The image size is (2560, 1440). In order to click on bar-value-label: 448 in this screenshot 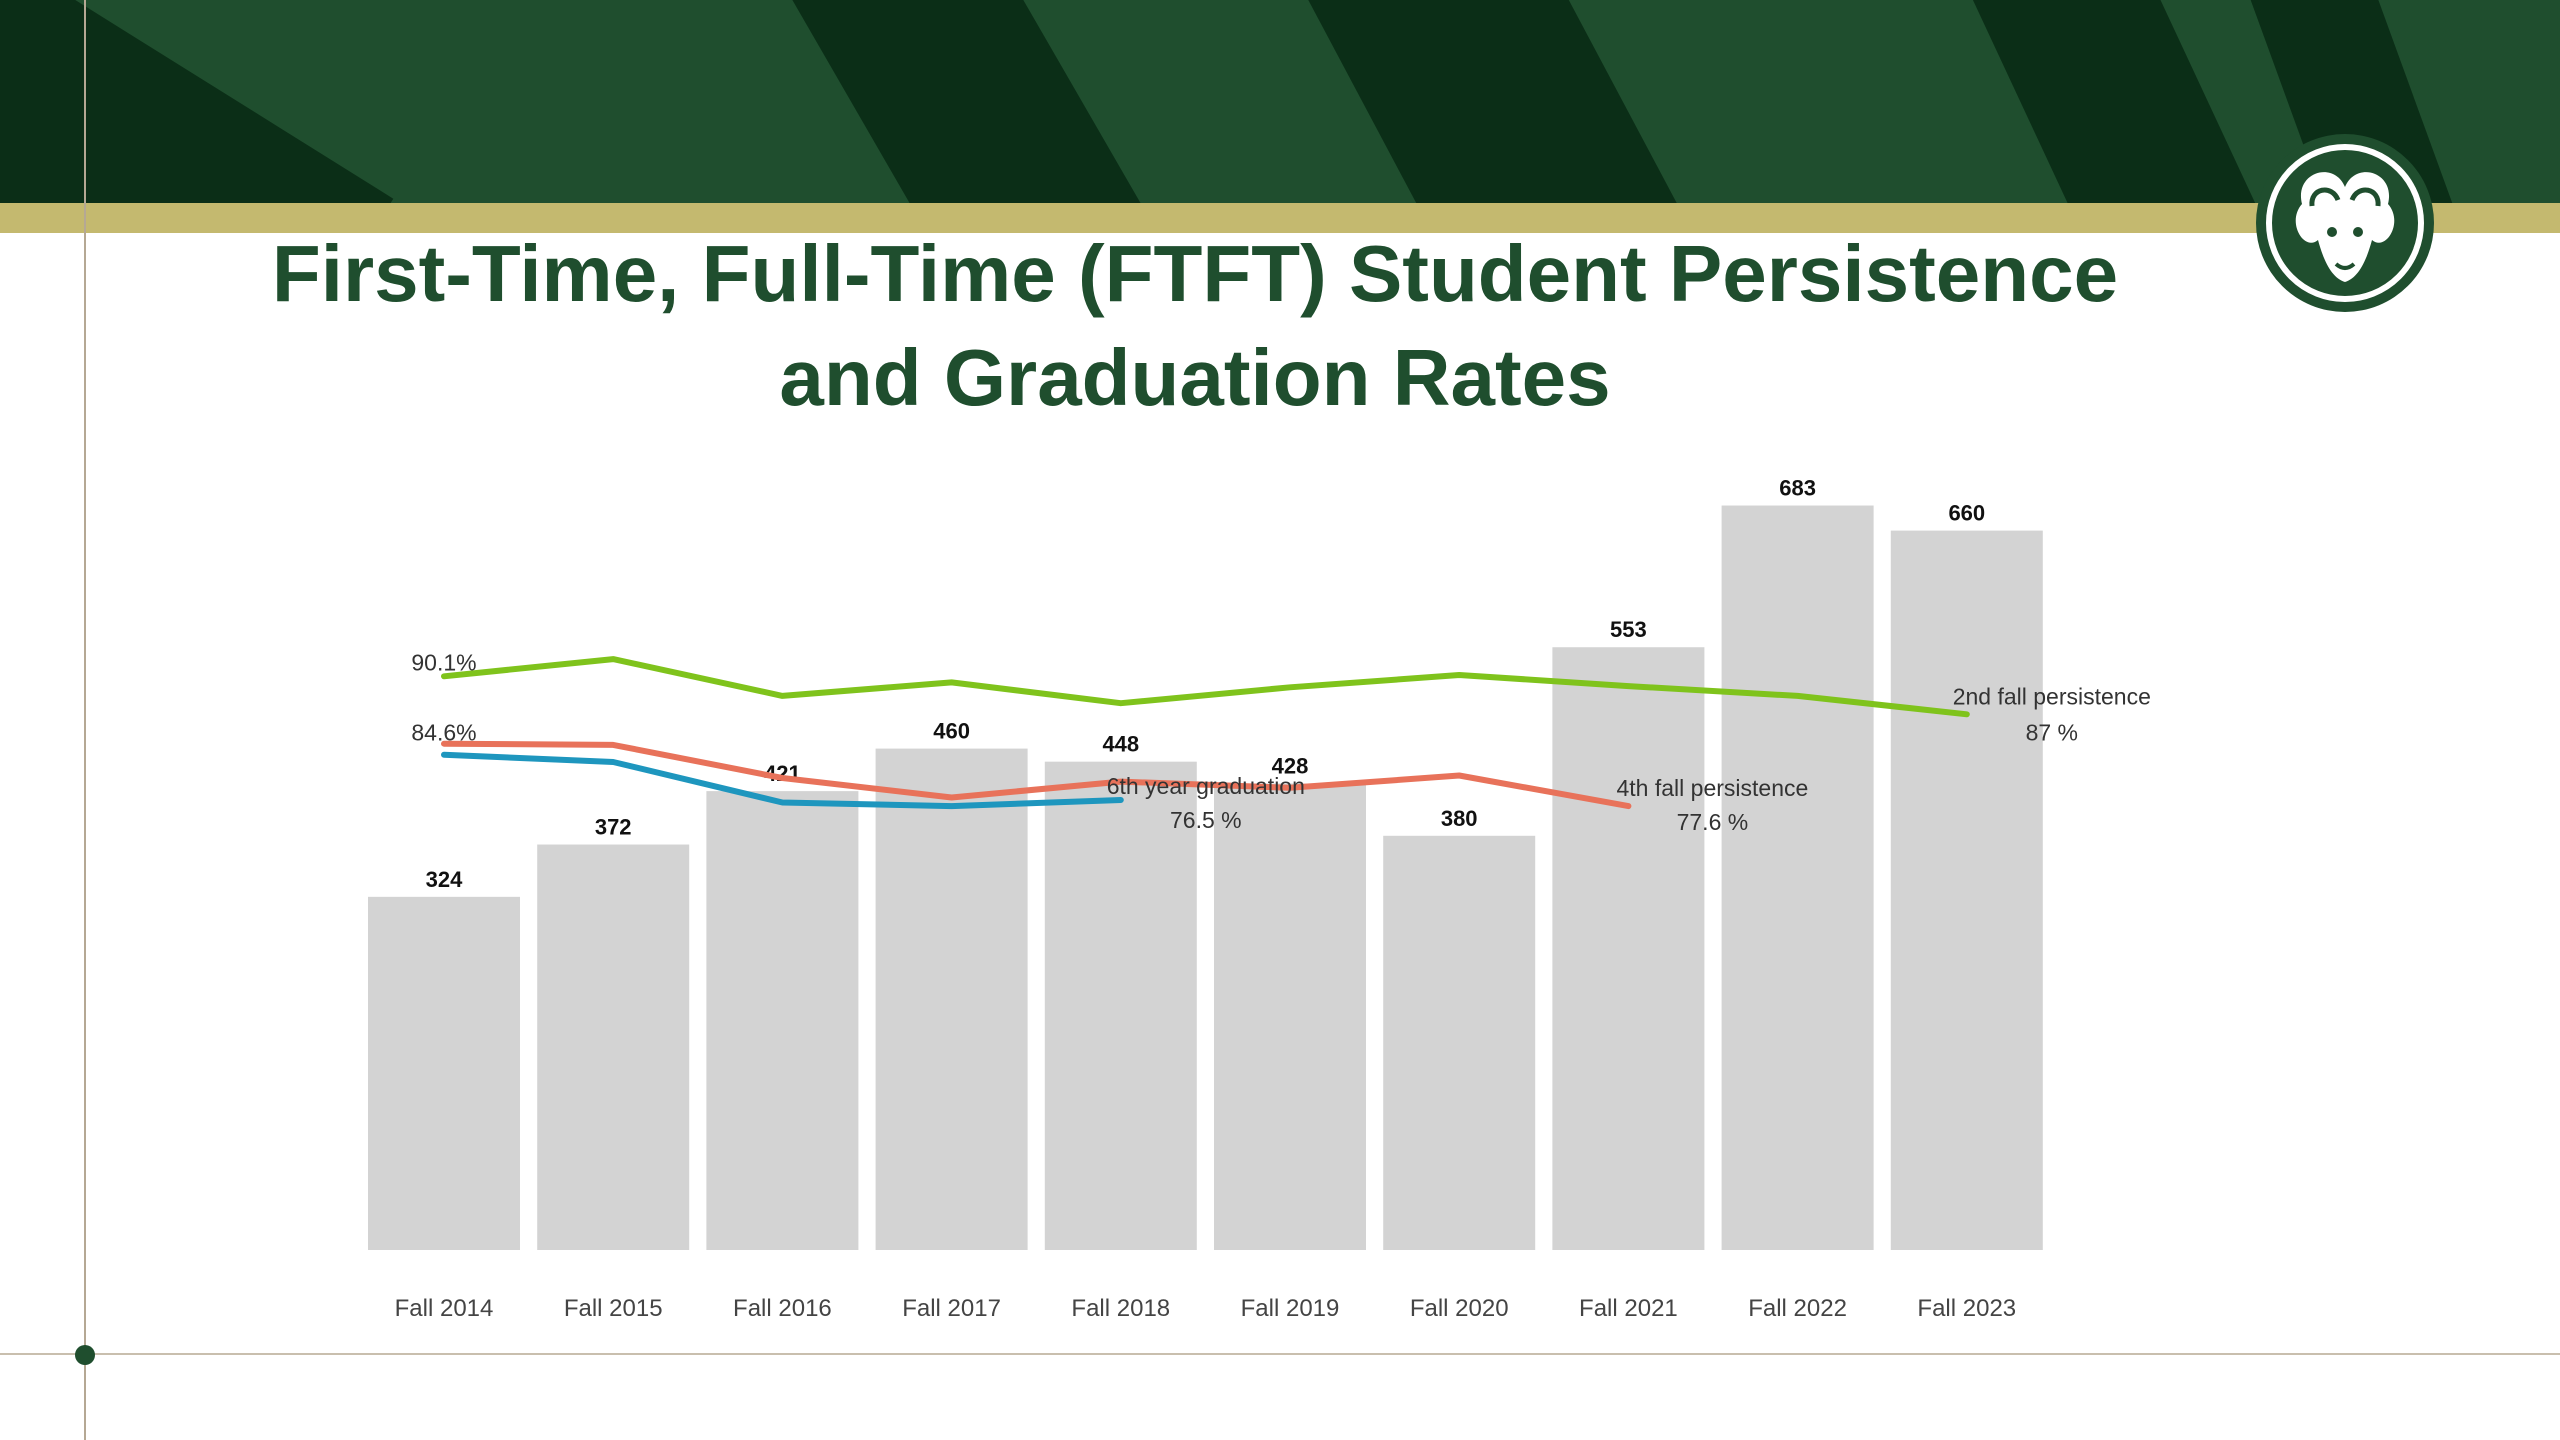, I will do `click(1120, 744)`.